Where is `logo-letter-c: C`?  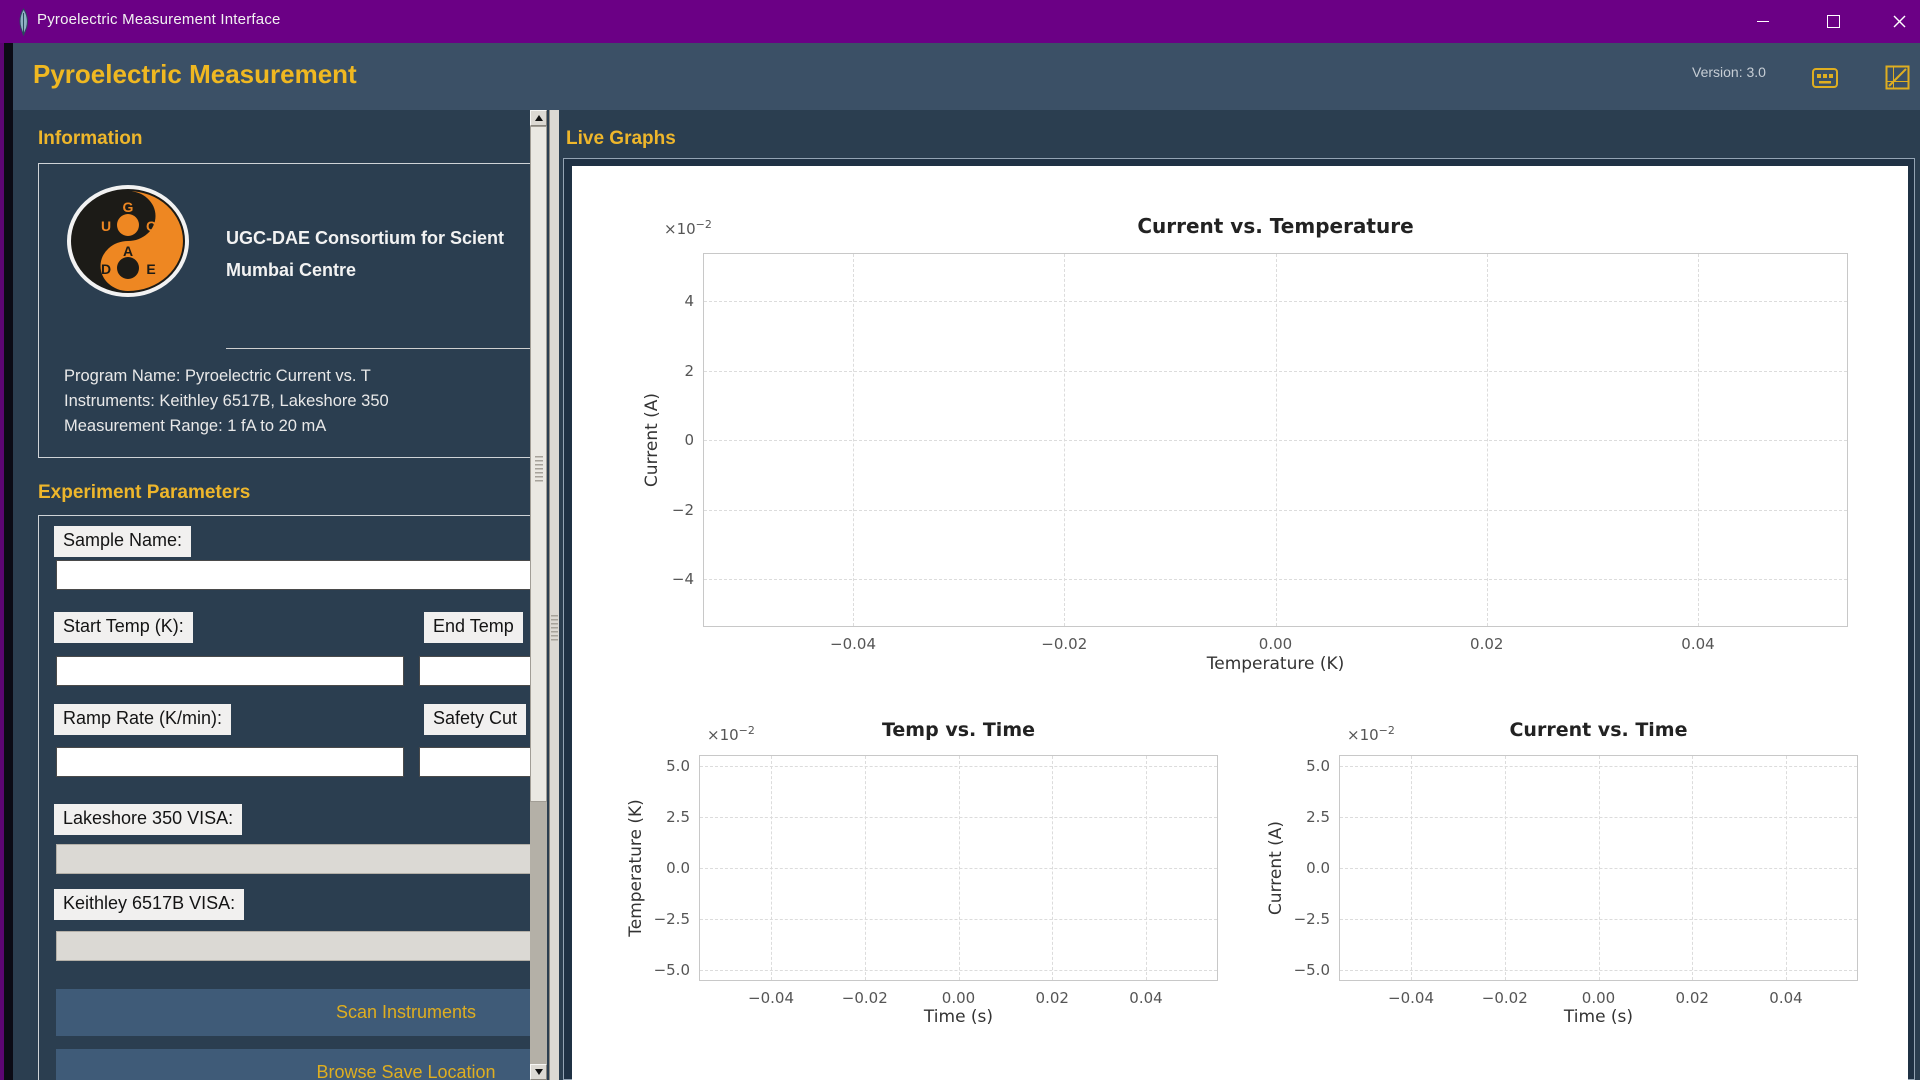 logo-letter-c: C is located at coordinates (151, 226).